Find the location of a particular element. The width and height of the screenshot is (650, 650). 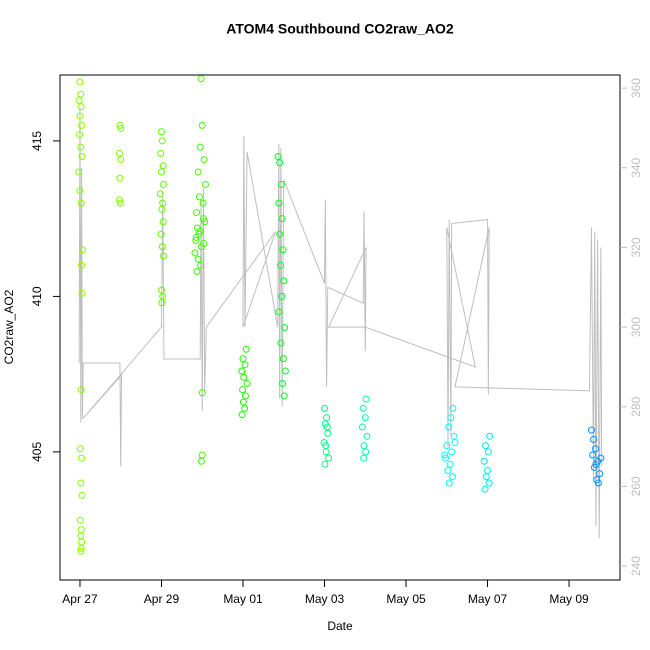

y-tick-label: 415 is located at coordinates (37, 141).